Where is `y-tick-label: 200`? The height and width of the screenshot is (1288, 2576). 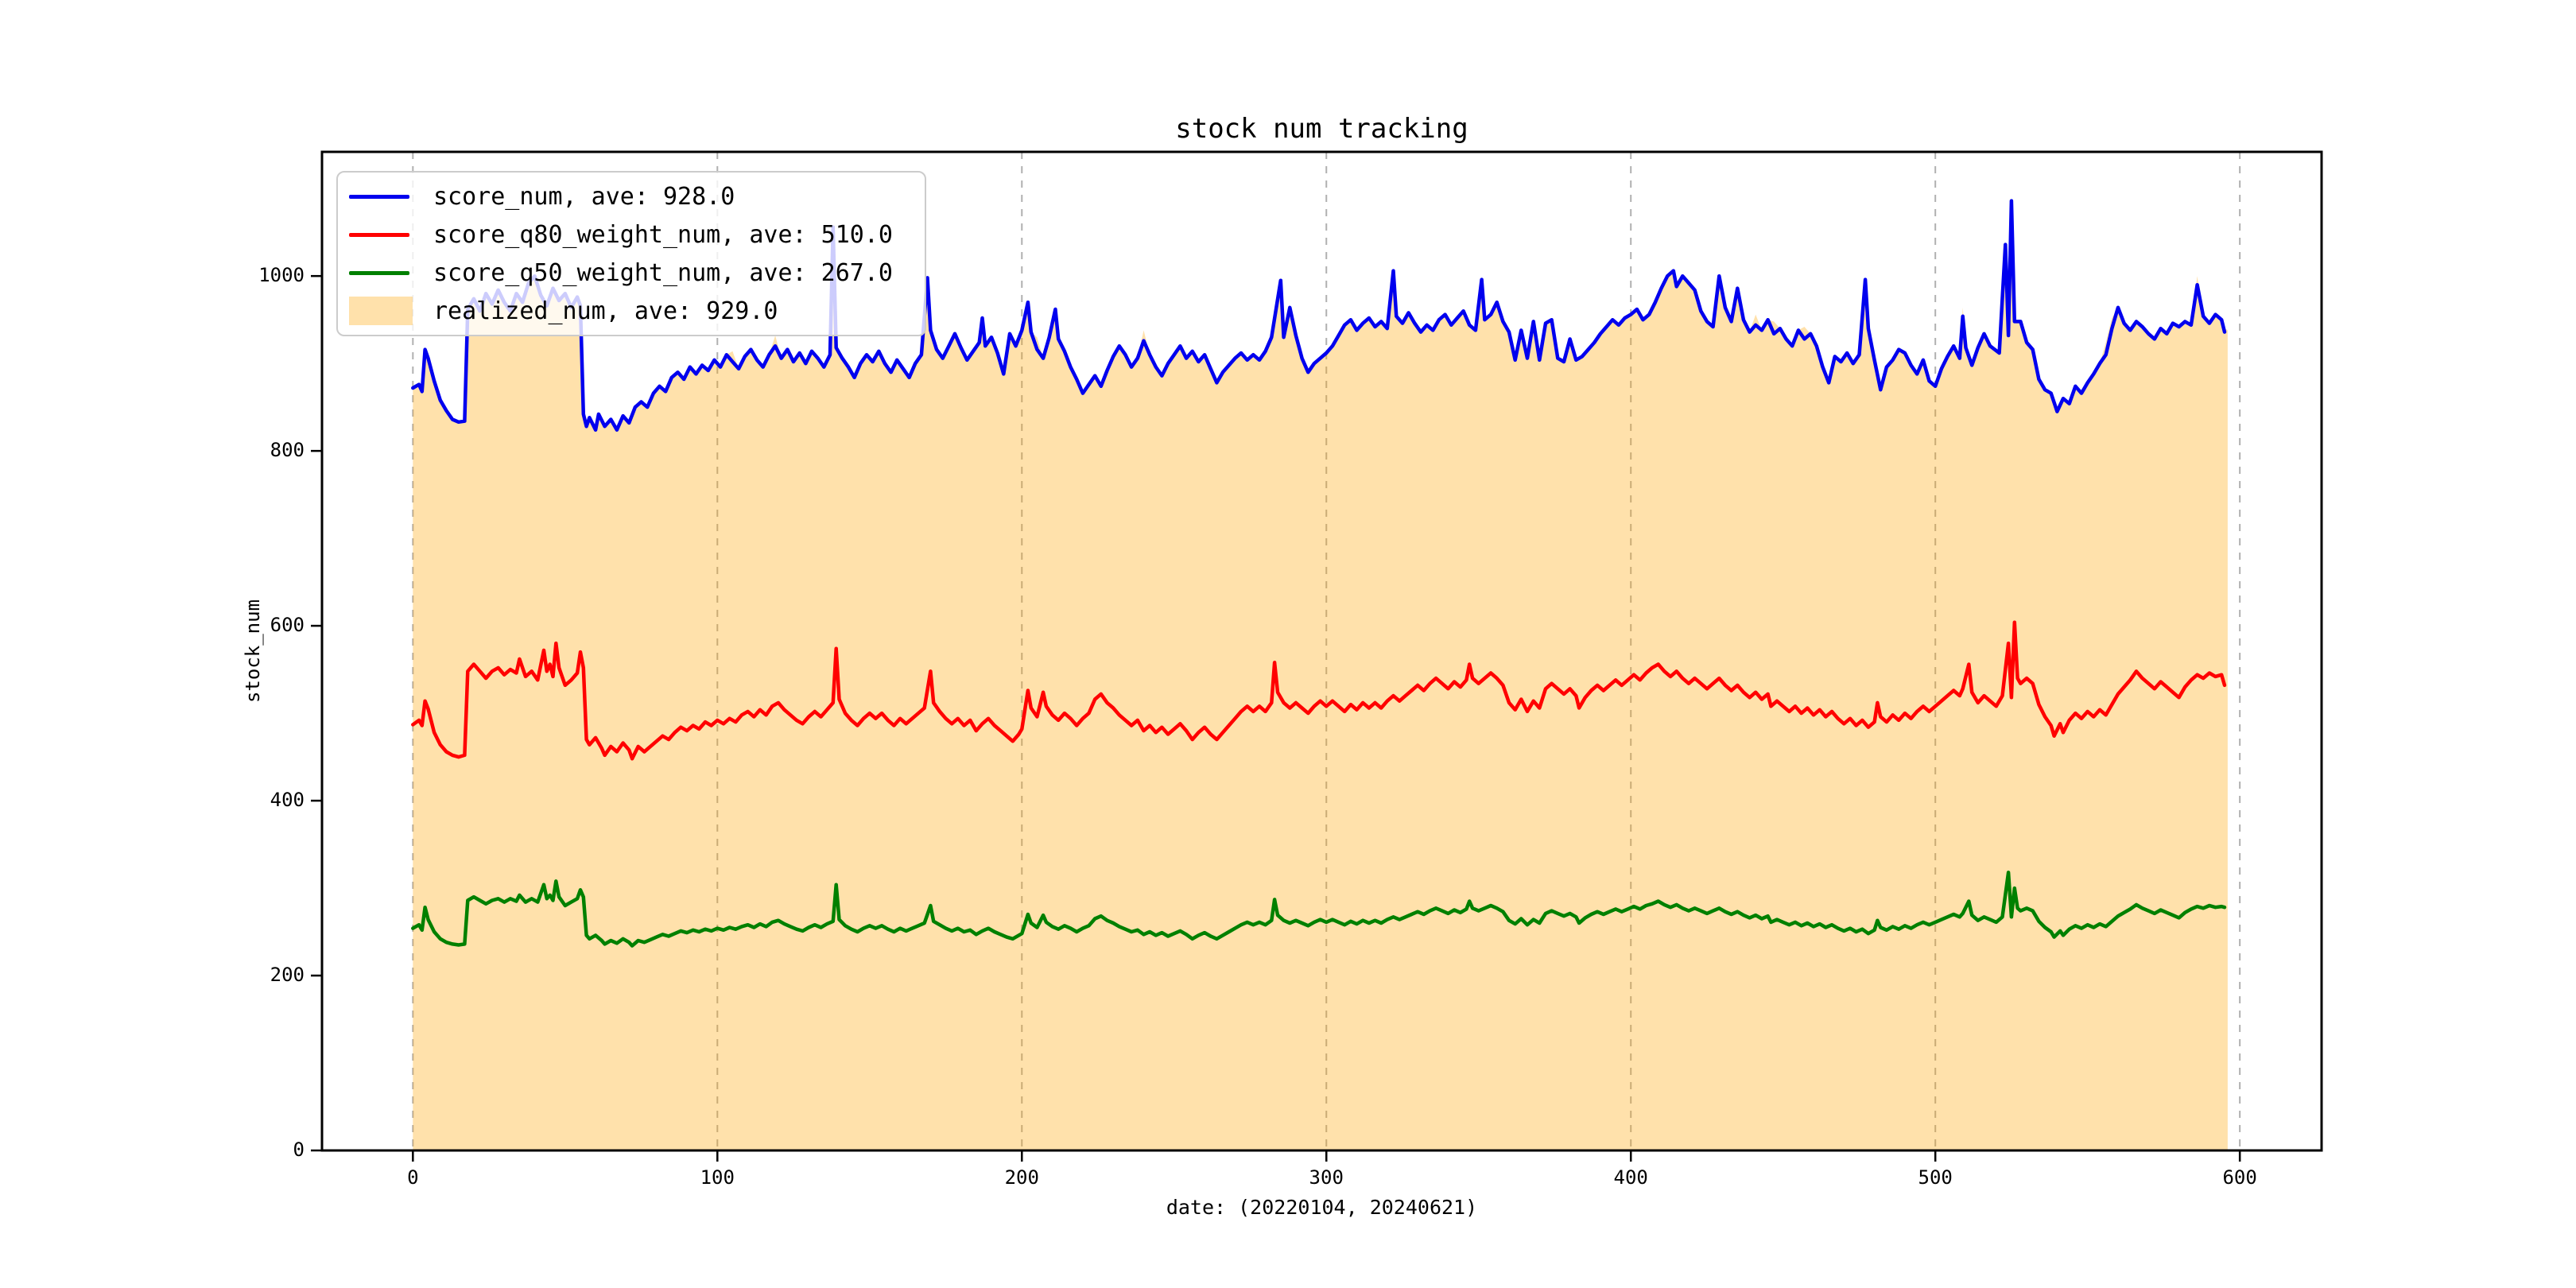
y-tick-label: 200 is located at coordinates (287, 975).